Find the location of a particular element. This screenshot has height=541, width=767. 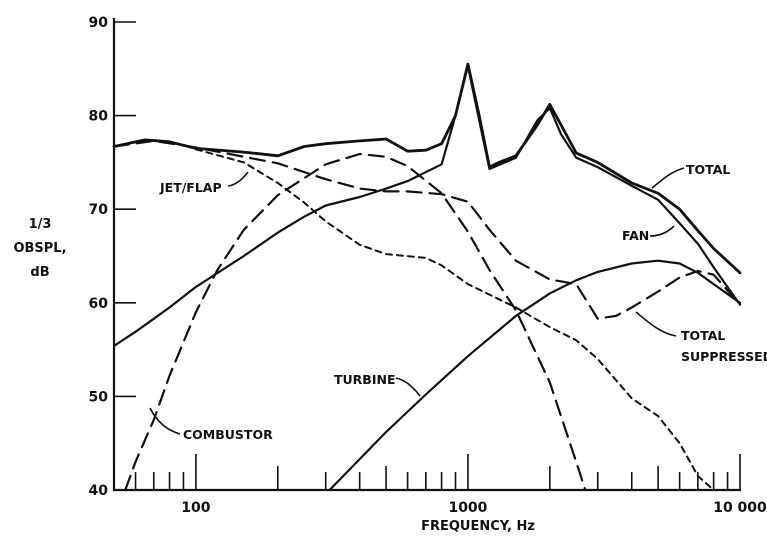

label-turbine: TURBINE is located at coordinates (364, 379).